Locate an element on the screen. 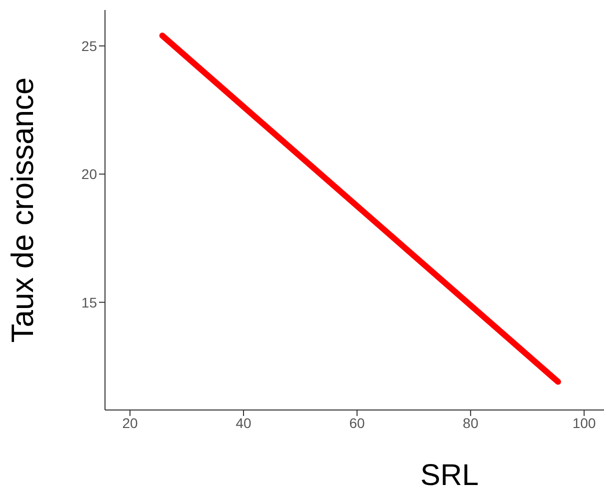  x-tick-label: 80 is located at coordinates (470, 422).